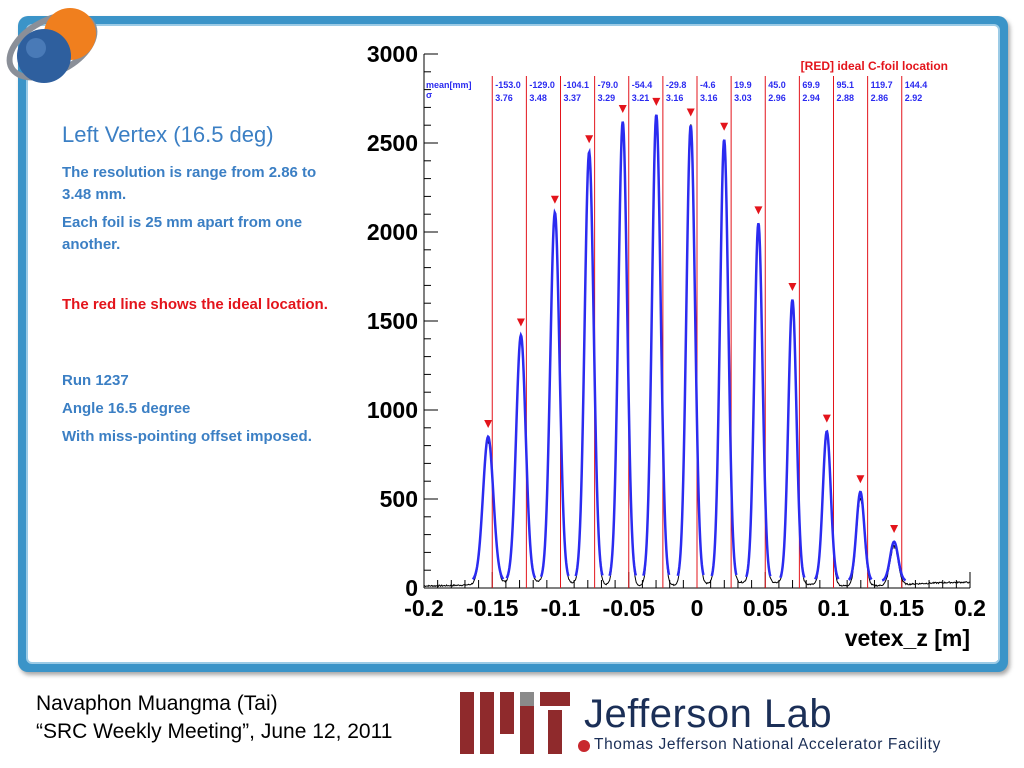  Describe the element at coordinates (811, 85) in the screenshot. I see `stats-mean-value: 69.9` at that location.